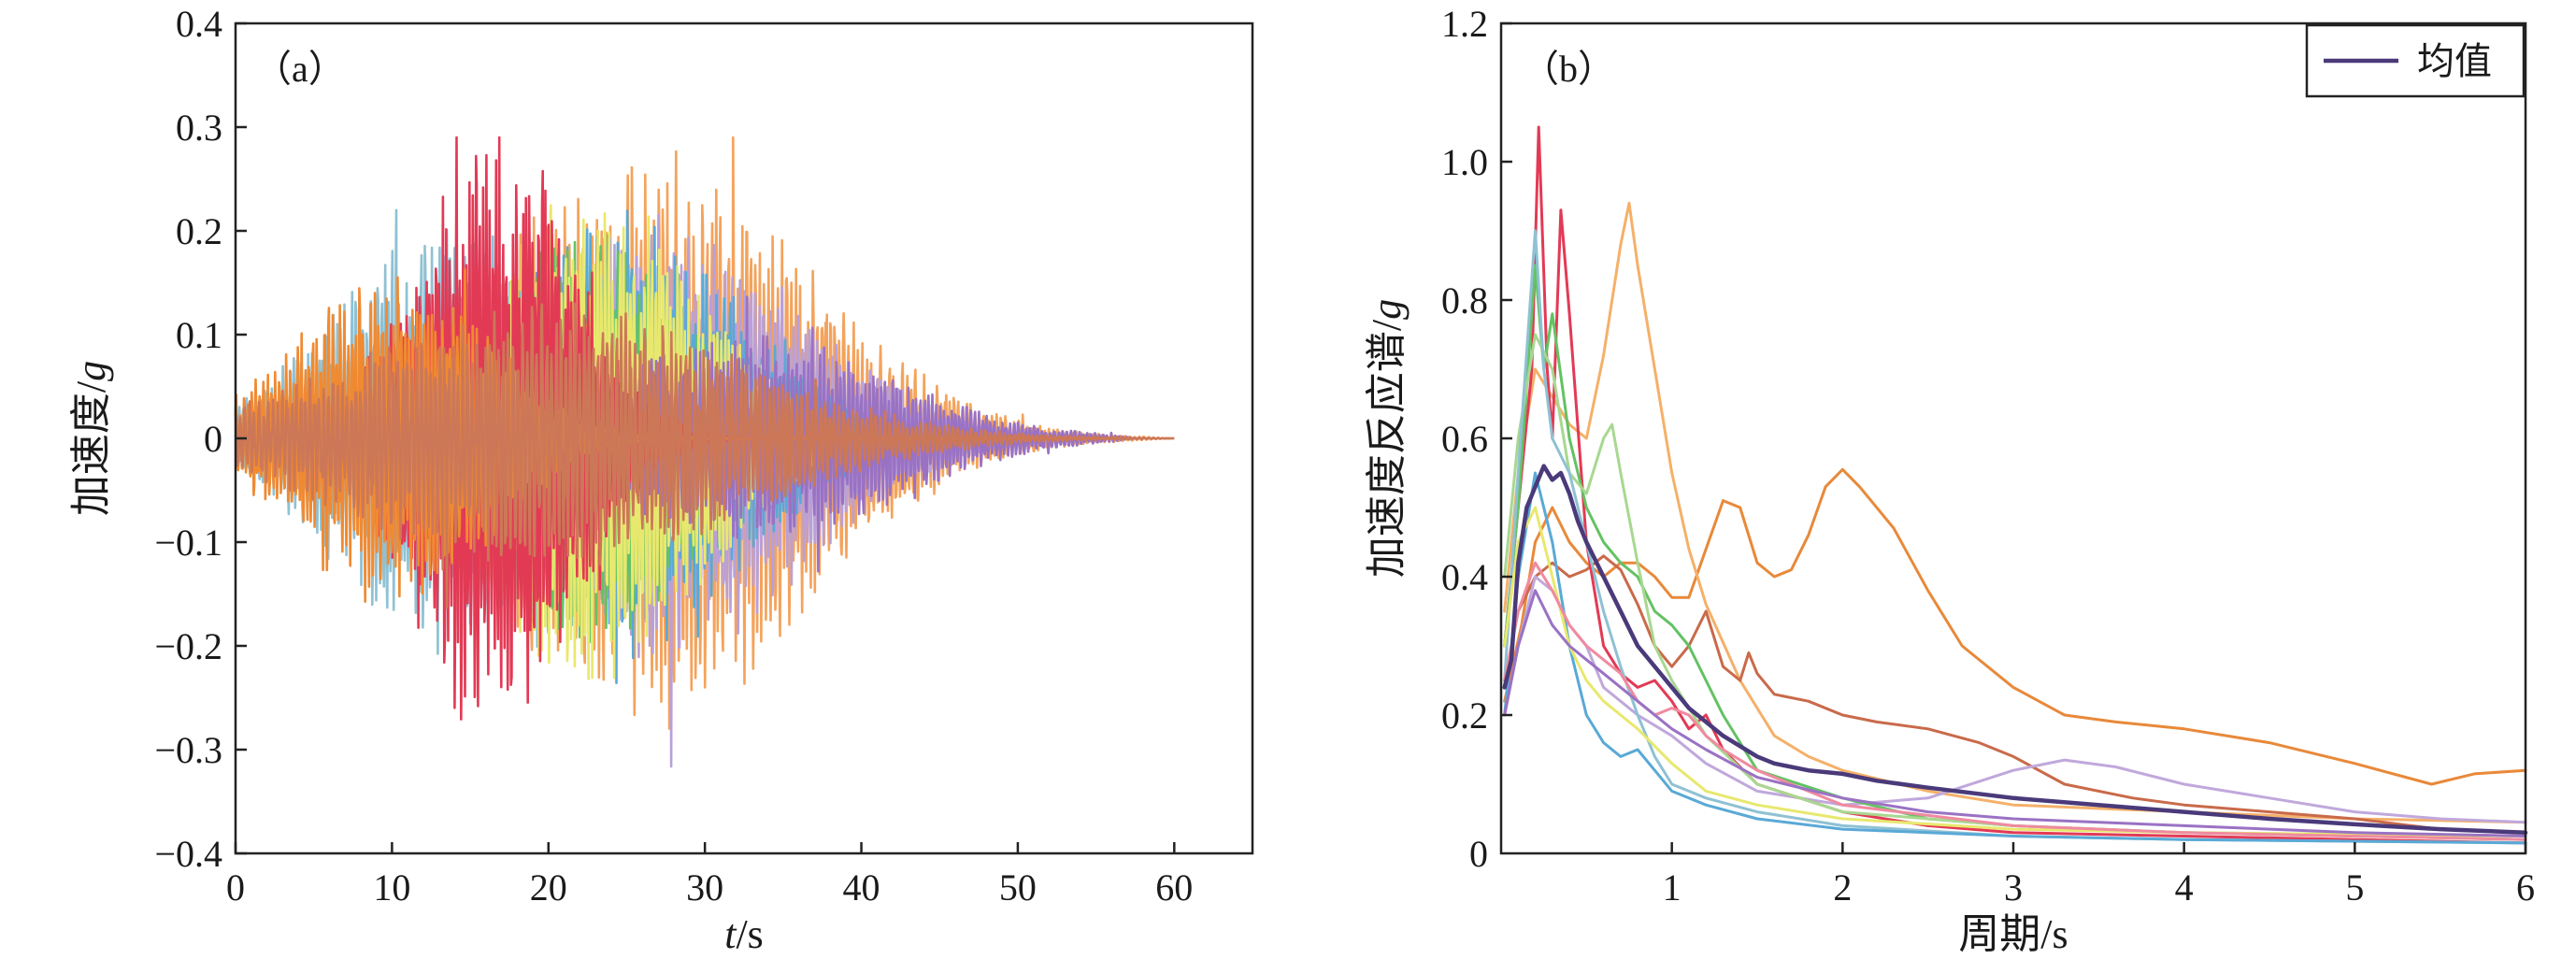  I want to click on panel-b-origin-label: 0, so click(1478, 854).